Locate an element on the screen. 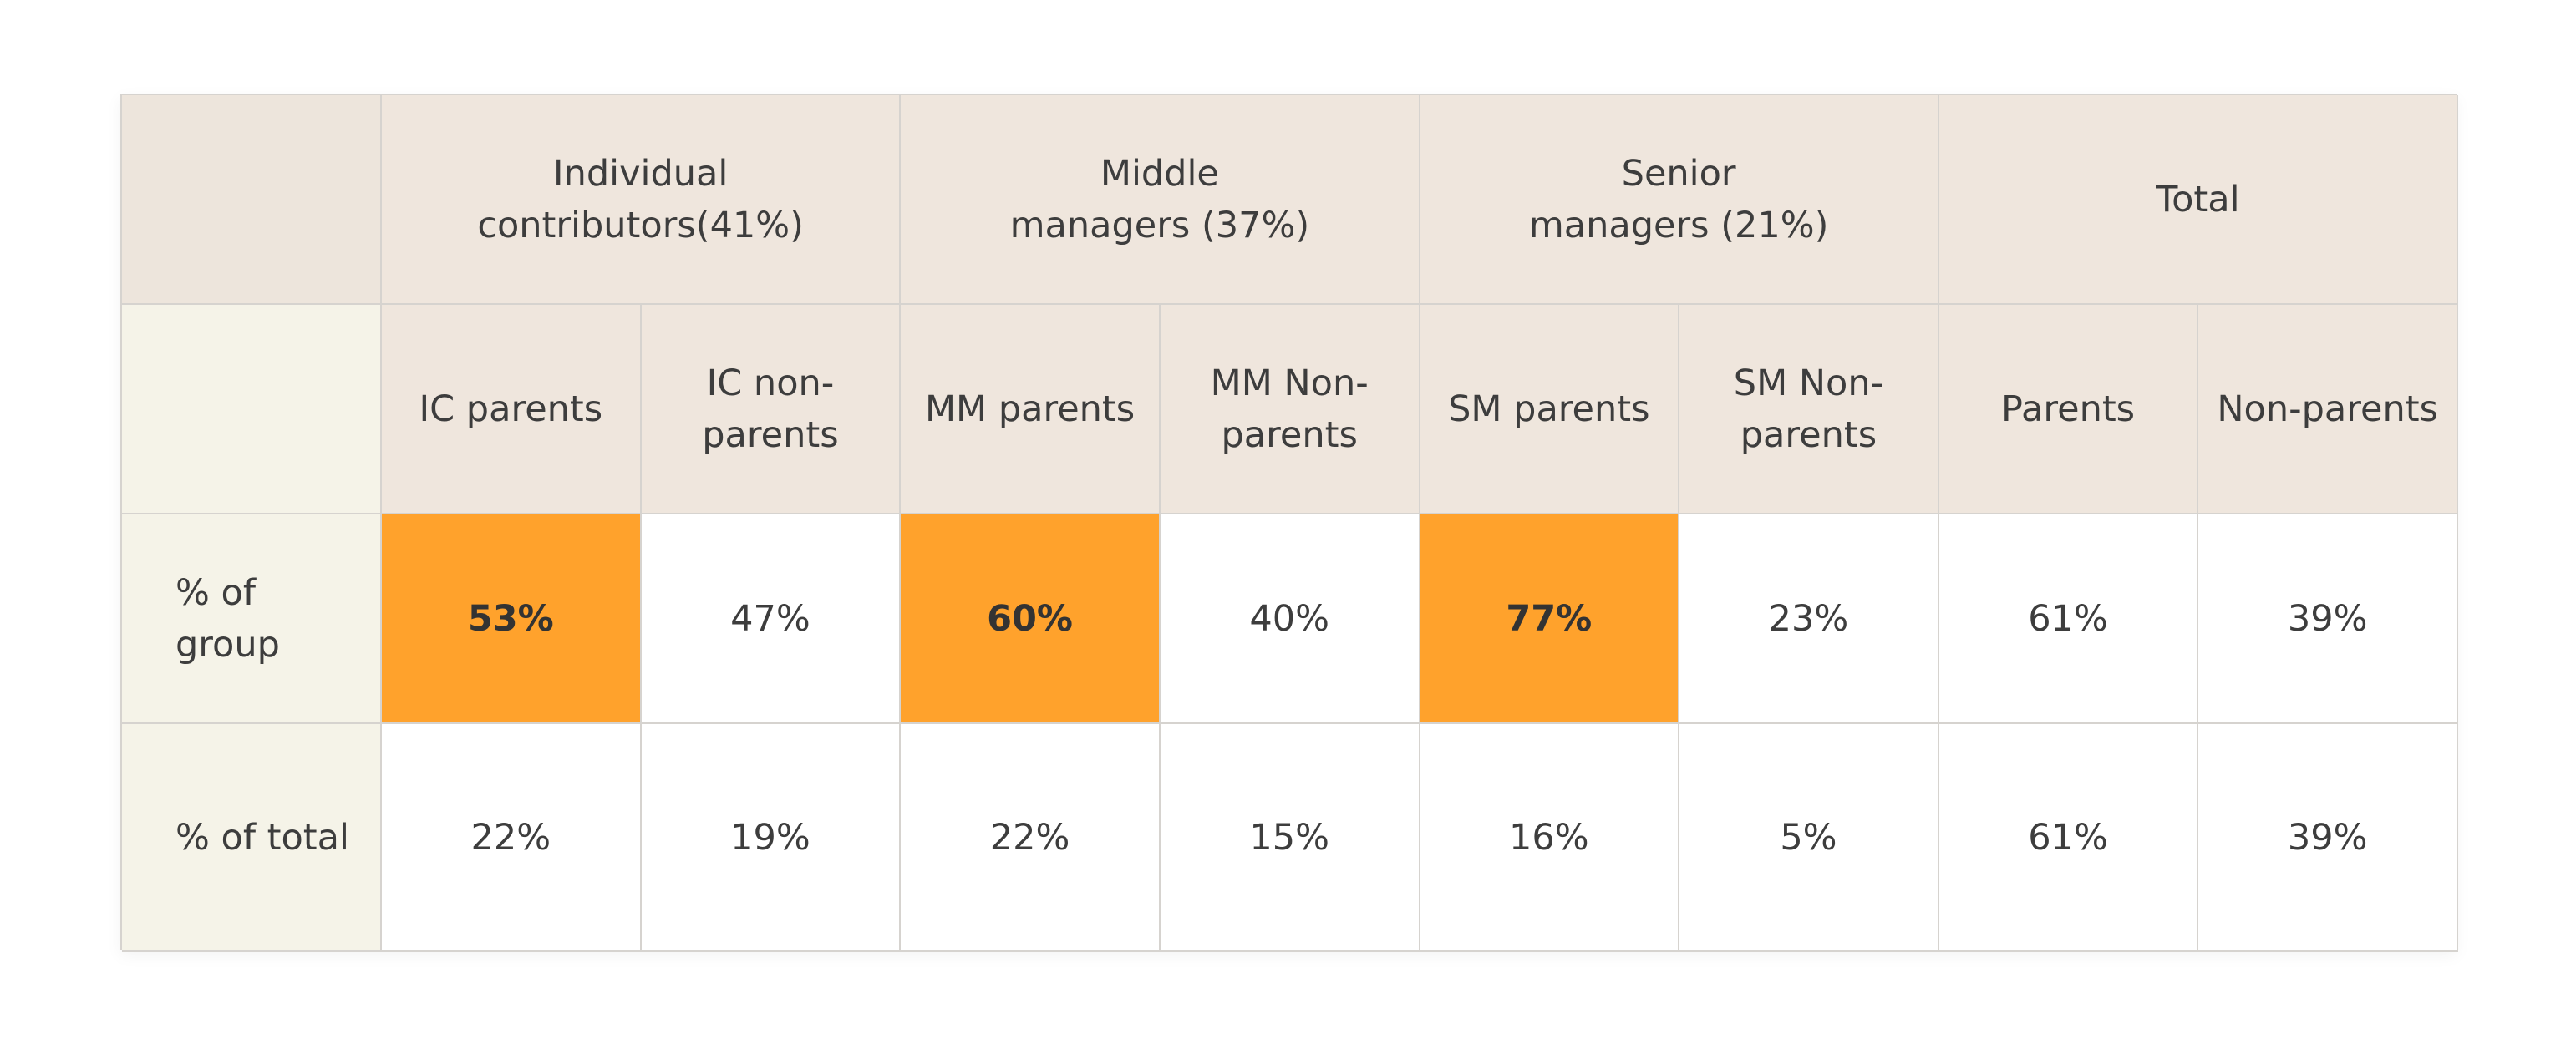  column-header-non-parents: Non-parents is located at coordinates (2328, 410).